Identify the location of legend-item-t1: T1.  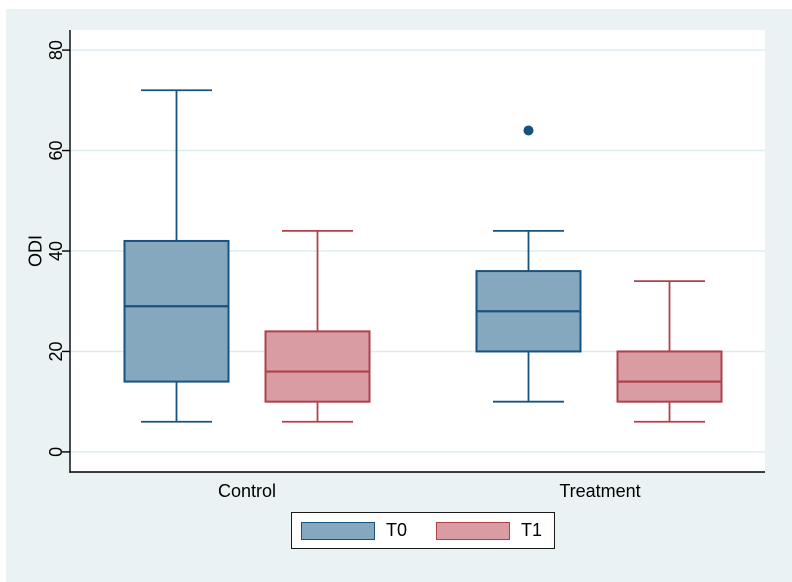
(489, 530).